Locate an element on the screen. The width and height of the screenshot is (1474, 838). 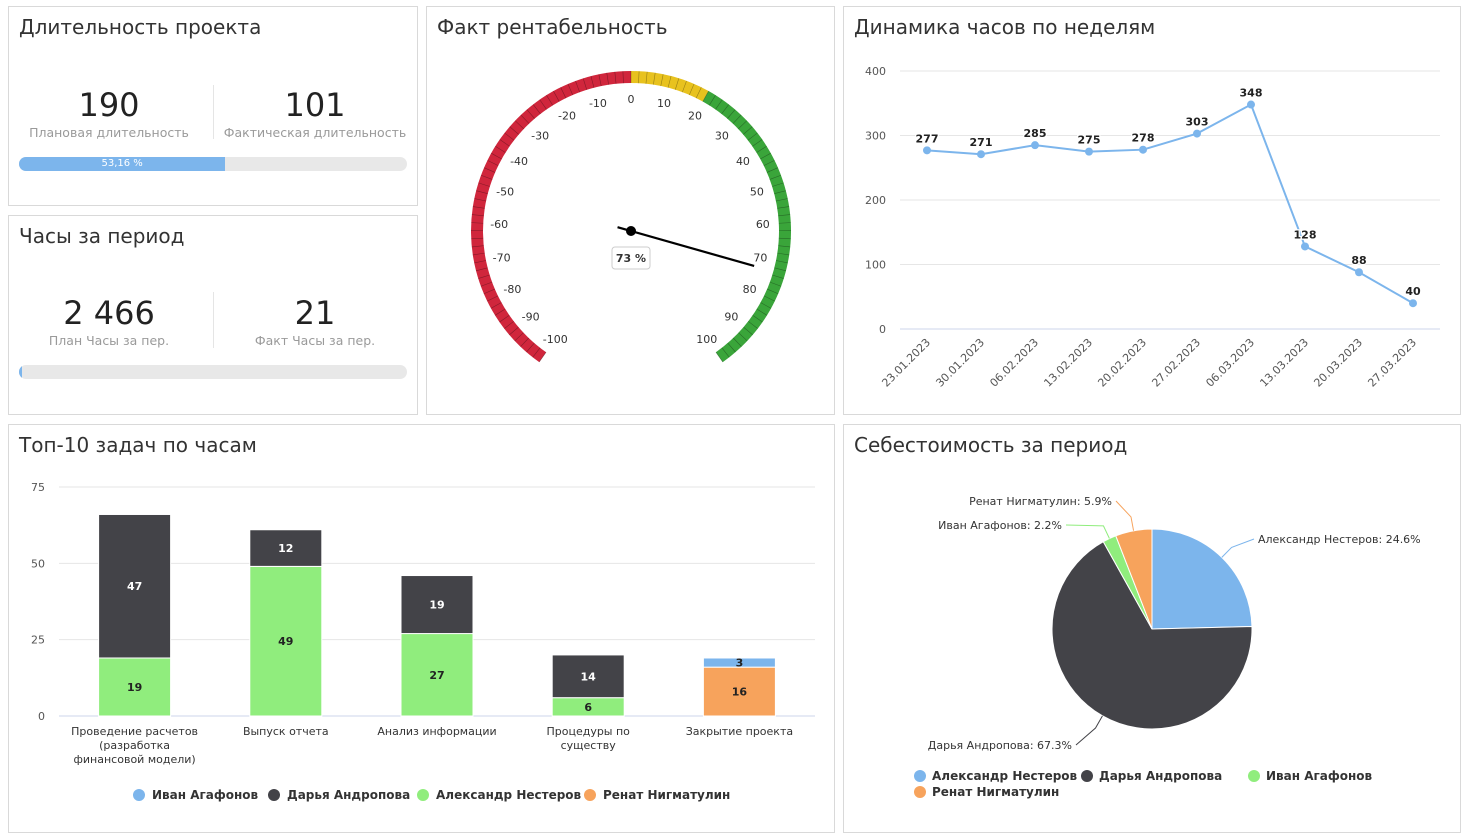
x-tick-label: 20.03.2023 is located at coordinates (1338, 363).